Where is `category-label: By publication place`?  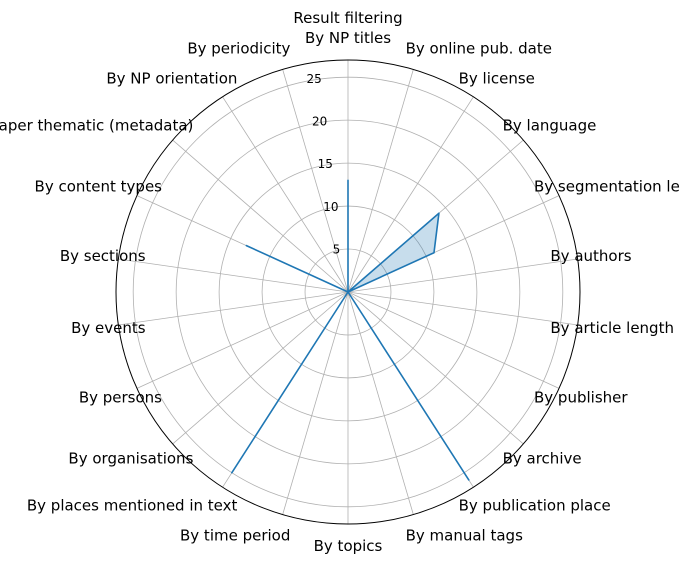 category-label: By publication place is located at coordinates (535, 506).